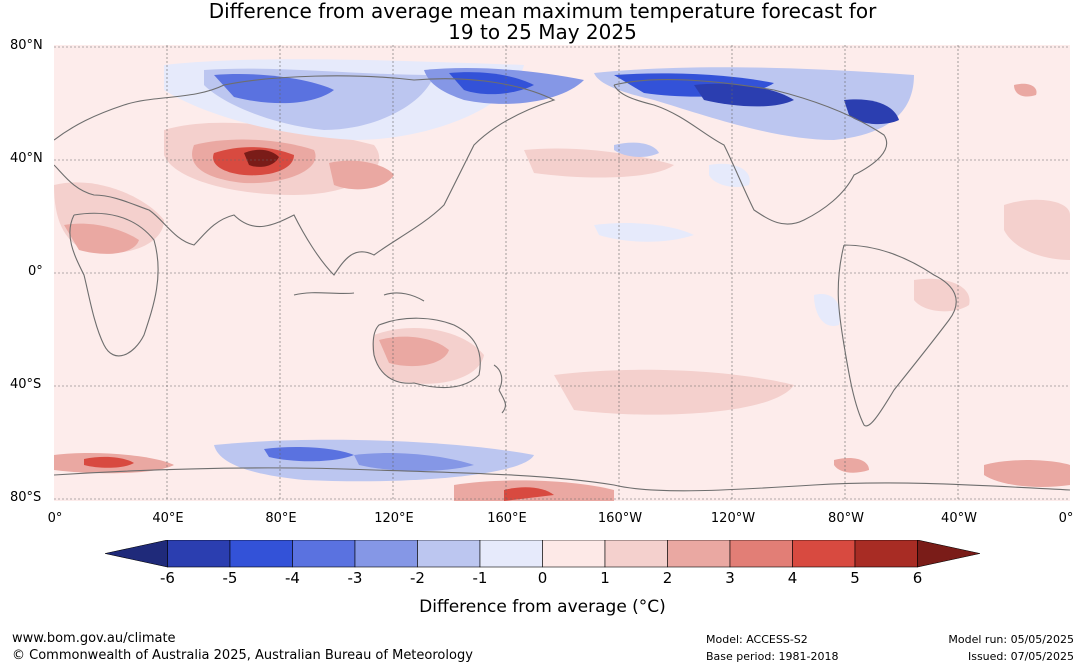  Describe the element at coordinates (1066, 518) in the screenshot. I see `lon-label-0-right: 0°` at that location.